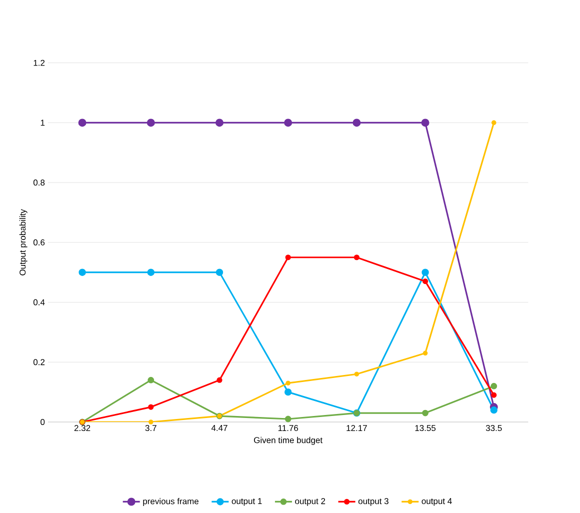 The image size is (580, 513). Describe the element at coordinates (494, 428) in the screenshot. I see `x-tick-label: 33.5` at that location.